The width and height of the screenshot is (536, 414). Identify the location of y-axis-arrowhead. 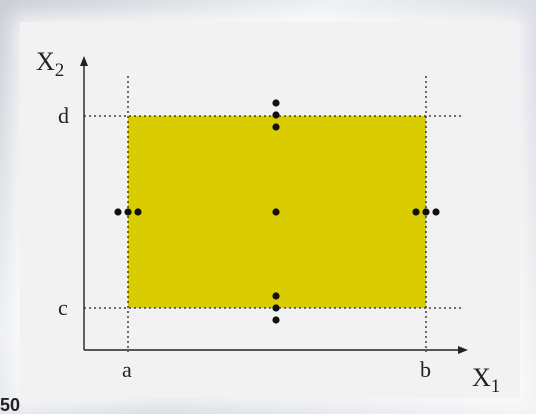
(84, 61).